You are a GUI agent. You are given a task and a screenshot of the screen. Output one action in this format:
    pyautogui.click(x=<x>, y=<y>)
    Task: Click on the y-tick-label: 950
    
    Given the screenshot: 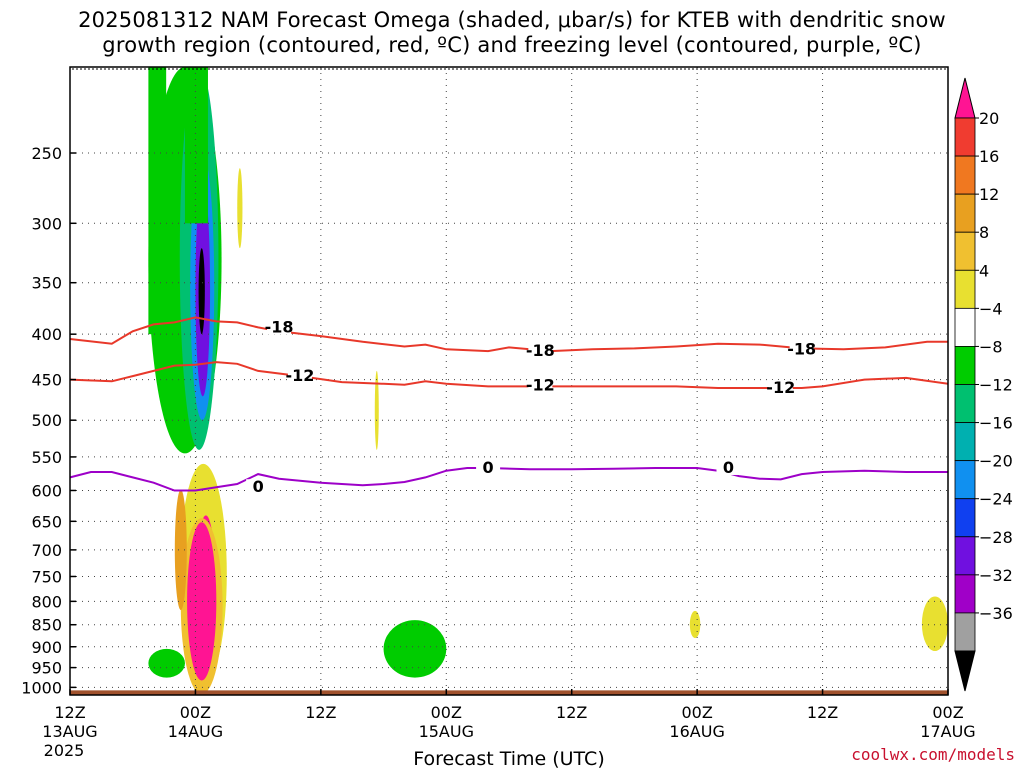 What is the action you would take?
    pyautogui.click(x=46, y=668)
    